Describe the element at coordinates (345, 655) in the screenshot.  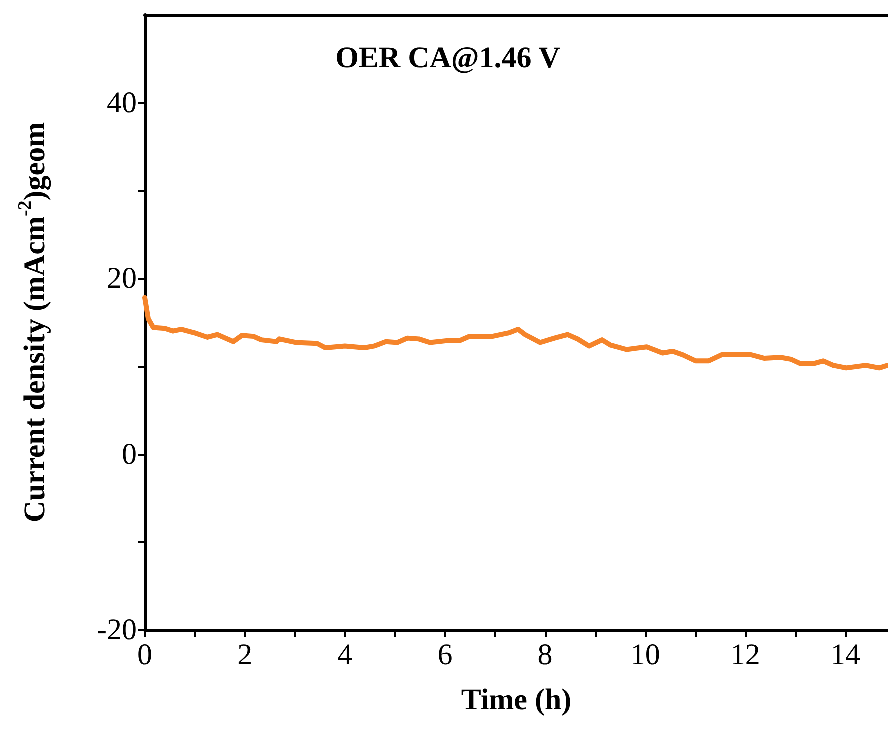
I see `x-tick-label: 4` at that location.